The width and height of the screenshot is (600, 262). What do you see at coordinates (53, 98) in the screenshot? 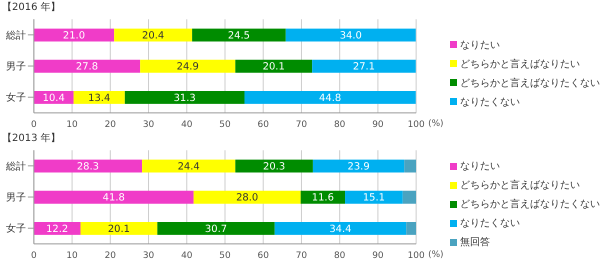
I see `data-label: 10.4` at bounding box center [53, 98].